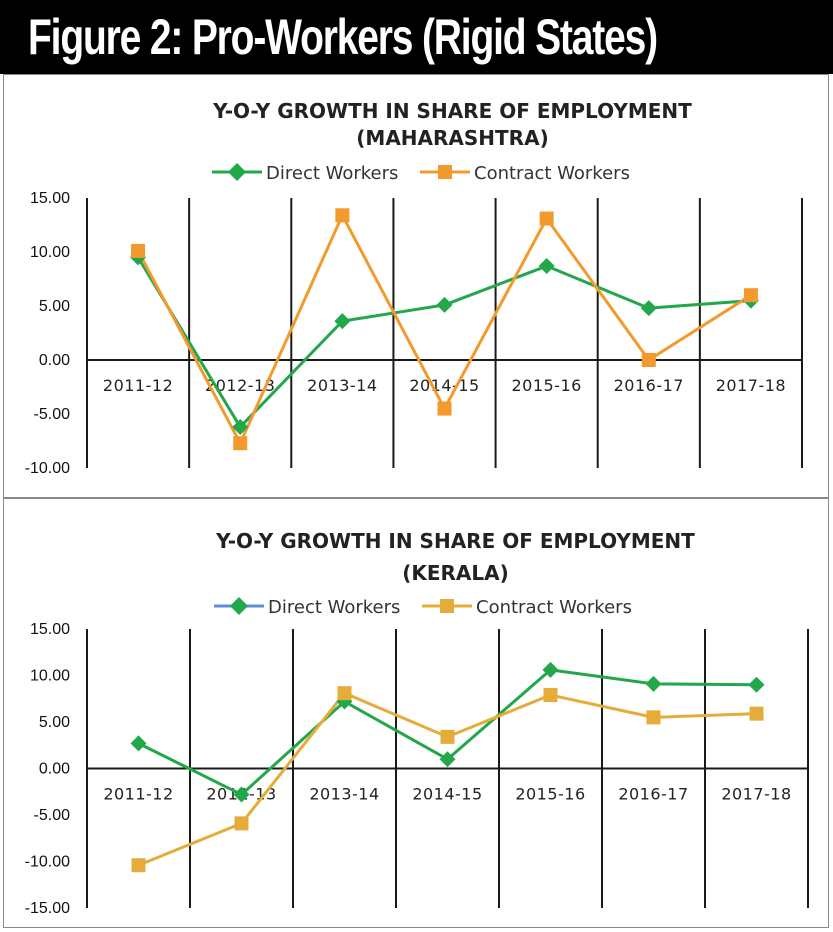 This screenshot has height=932, width=833. Describe the element at coordinates (240, 385) in the screenshot. I see `x-tick-label: 2012-13` at that location.